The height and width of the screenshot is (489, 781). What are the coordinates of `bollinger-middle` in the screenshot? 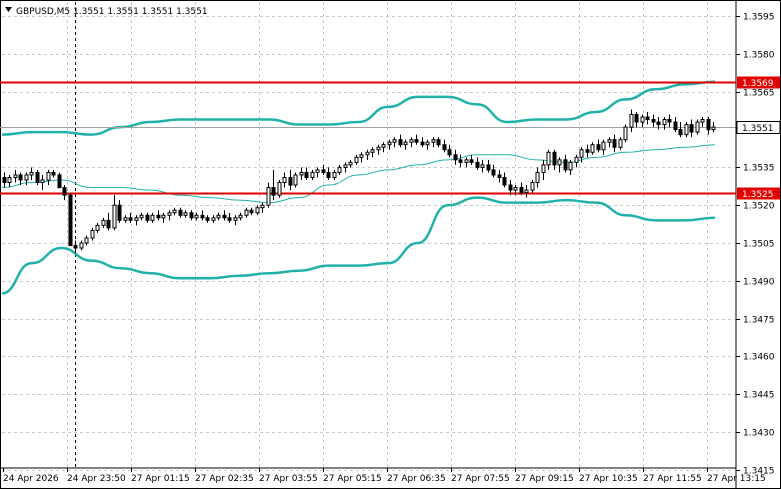 It's located at (358, 174).